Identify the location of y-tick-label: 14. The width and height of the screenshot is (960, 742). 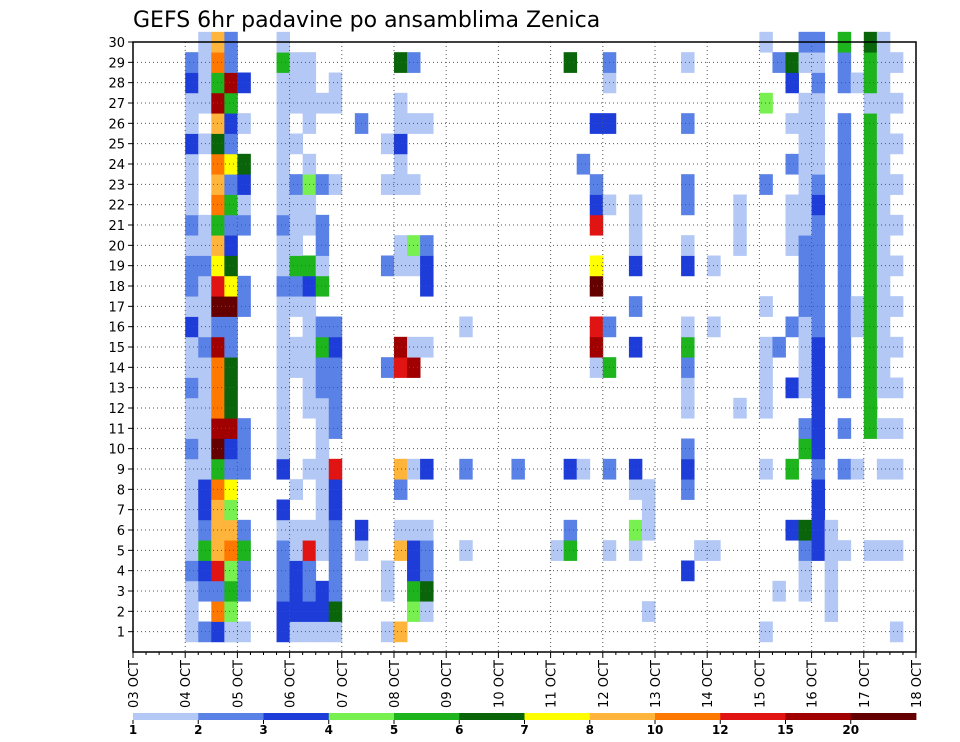
(116, 368).